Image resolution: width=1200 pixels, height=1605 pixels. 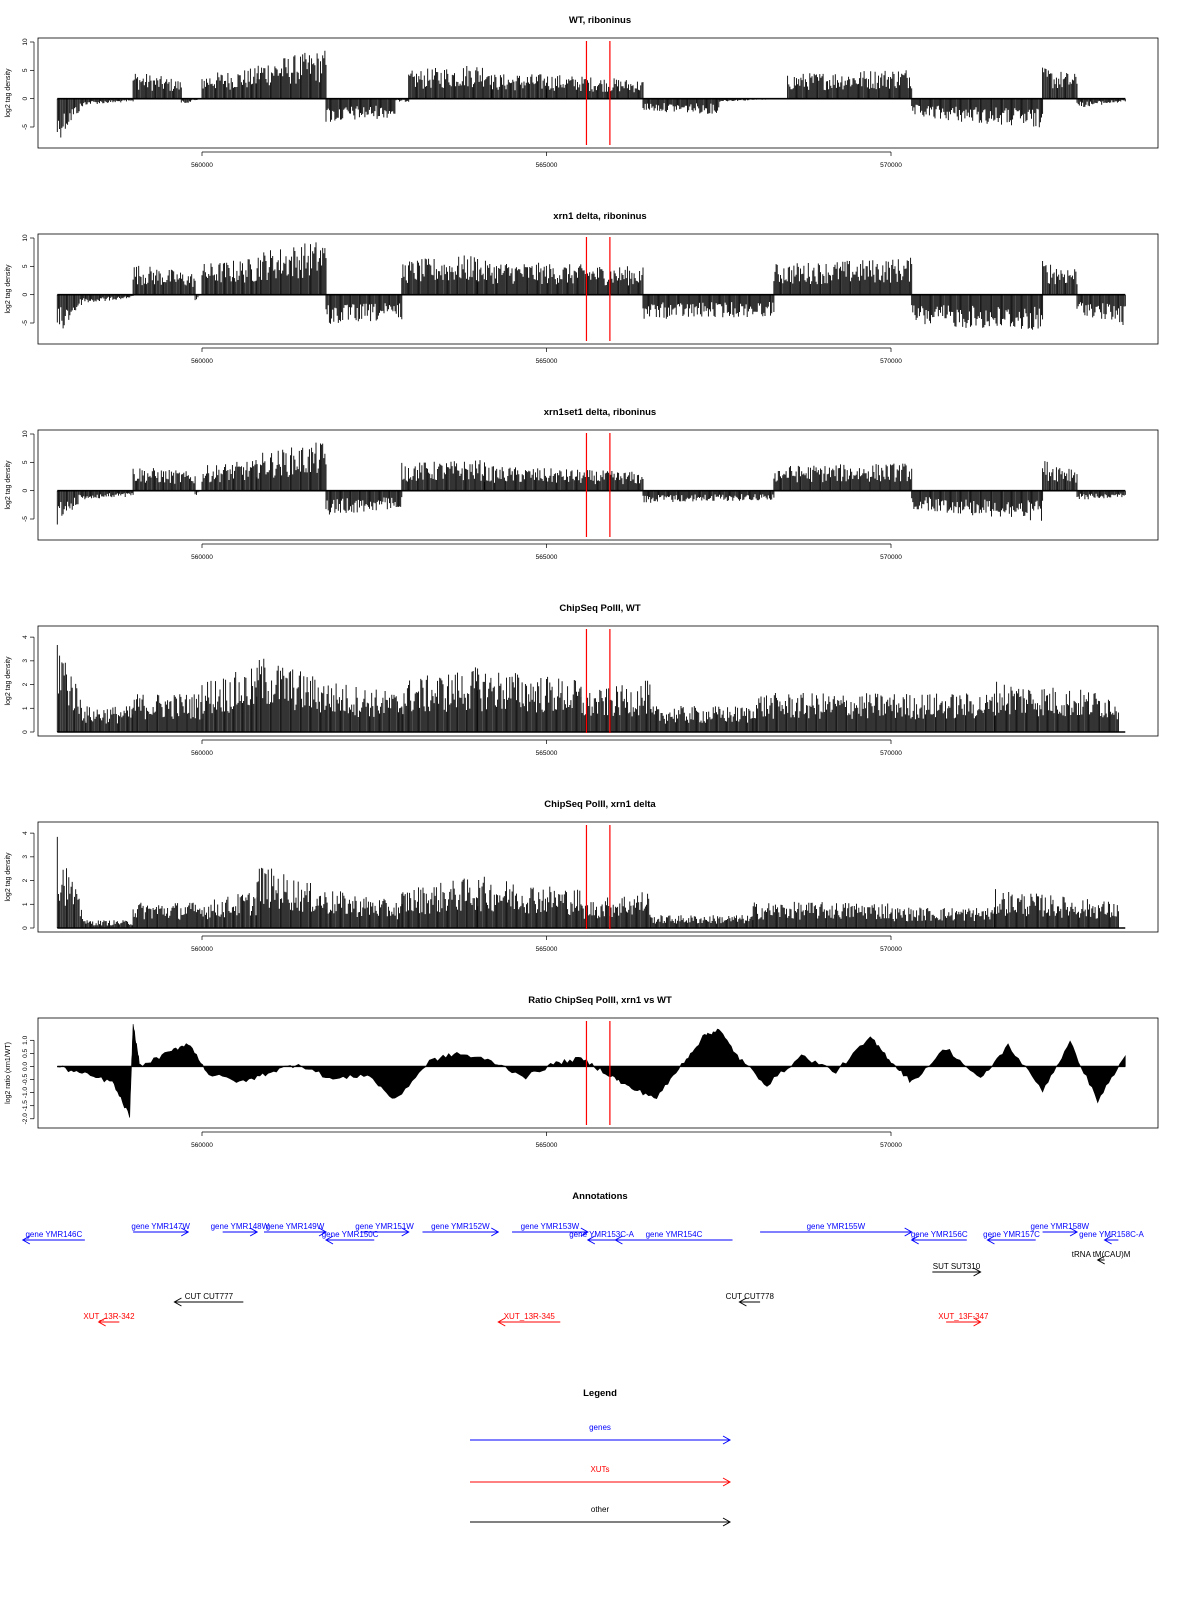 I want to click on annotation-gene-ymr155w: gene YMR155W, so click(x=836, y=1229).